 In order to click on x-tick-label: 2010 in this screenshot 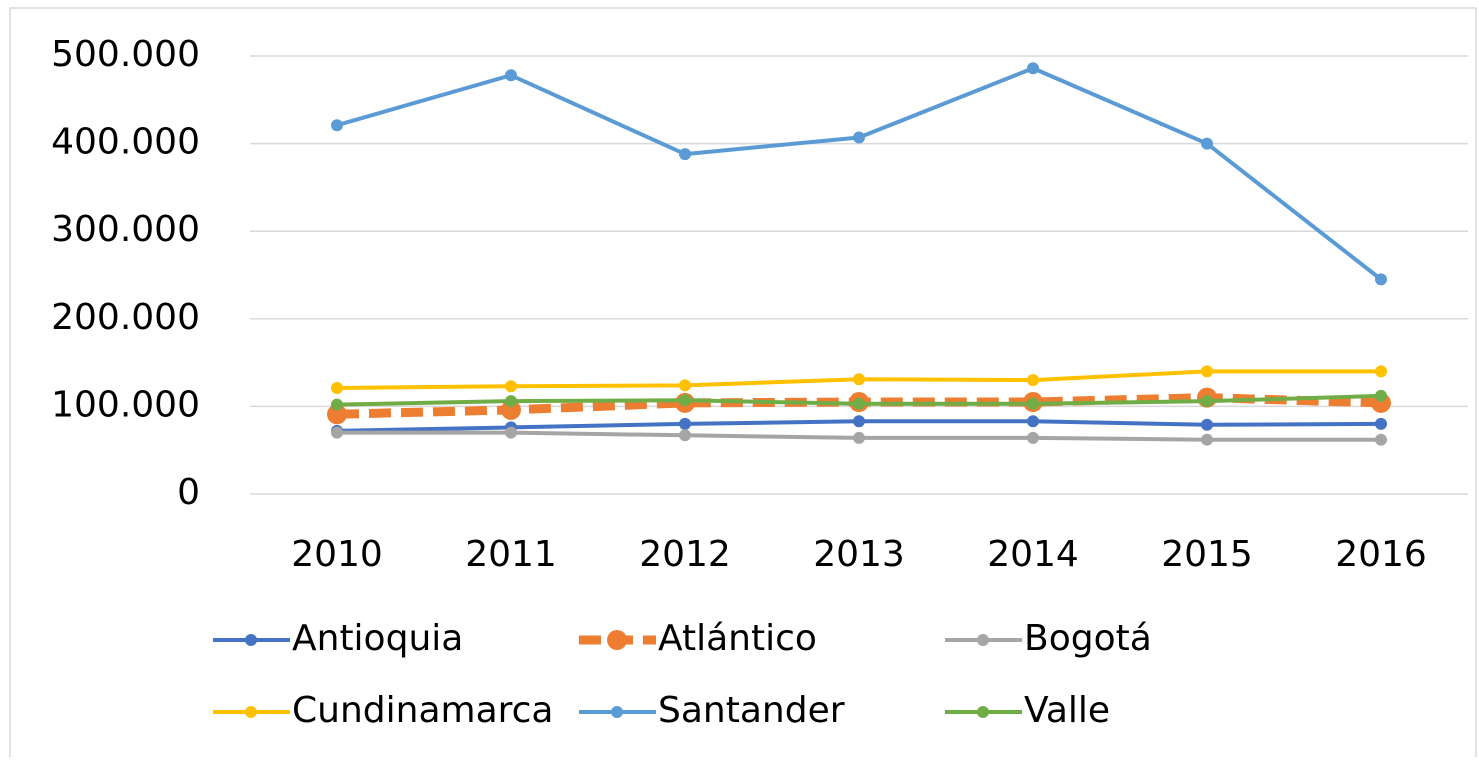, I will do `click(337, 554)`.